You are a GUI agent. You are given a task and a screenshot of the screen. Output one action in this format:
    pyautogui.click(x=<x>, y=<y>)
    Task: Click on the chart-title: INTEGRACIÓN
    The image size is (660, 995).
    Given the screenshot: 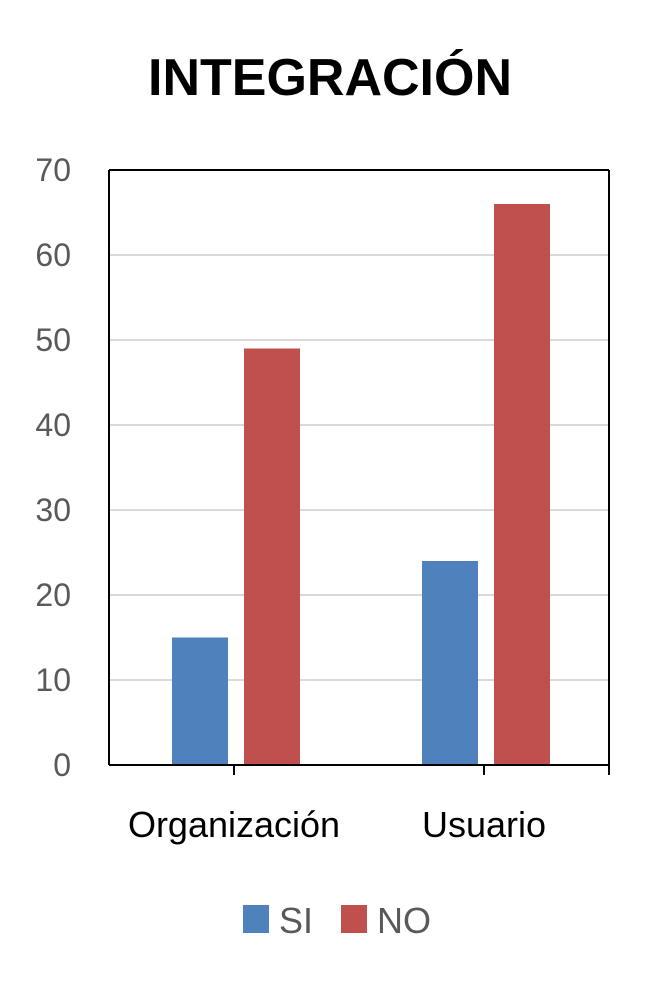 What is the action you would take?
    pyautogui.click(x=330, y=78)
    